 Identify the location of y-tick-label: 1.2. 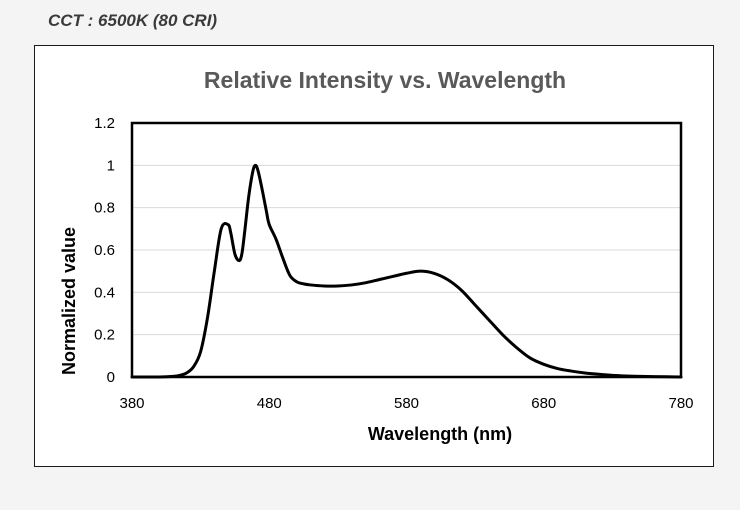
(104, 123).